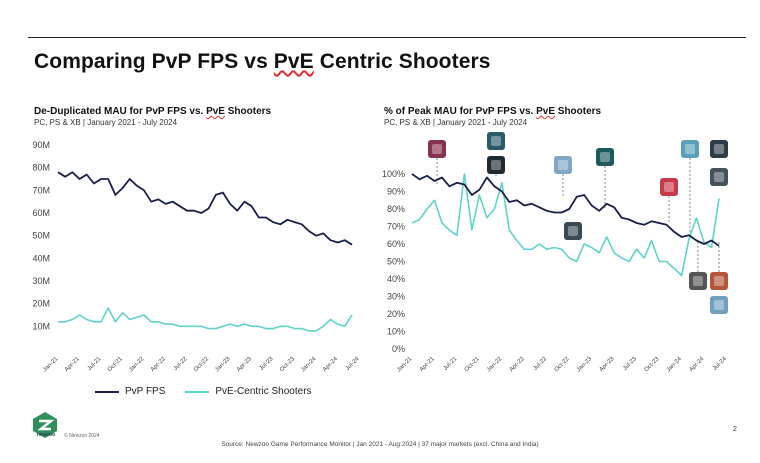  What do you see at coordinates (696, 364) in the screenshot?
I see `x-tick-label: Apr-24` at bounding box center [696, 364].